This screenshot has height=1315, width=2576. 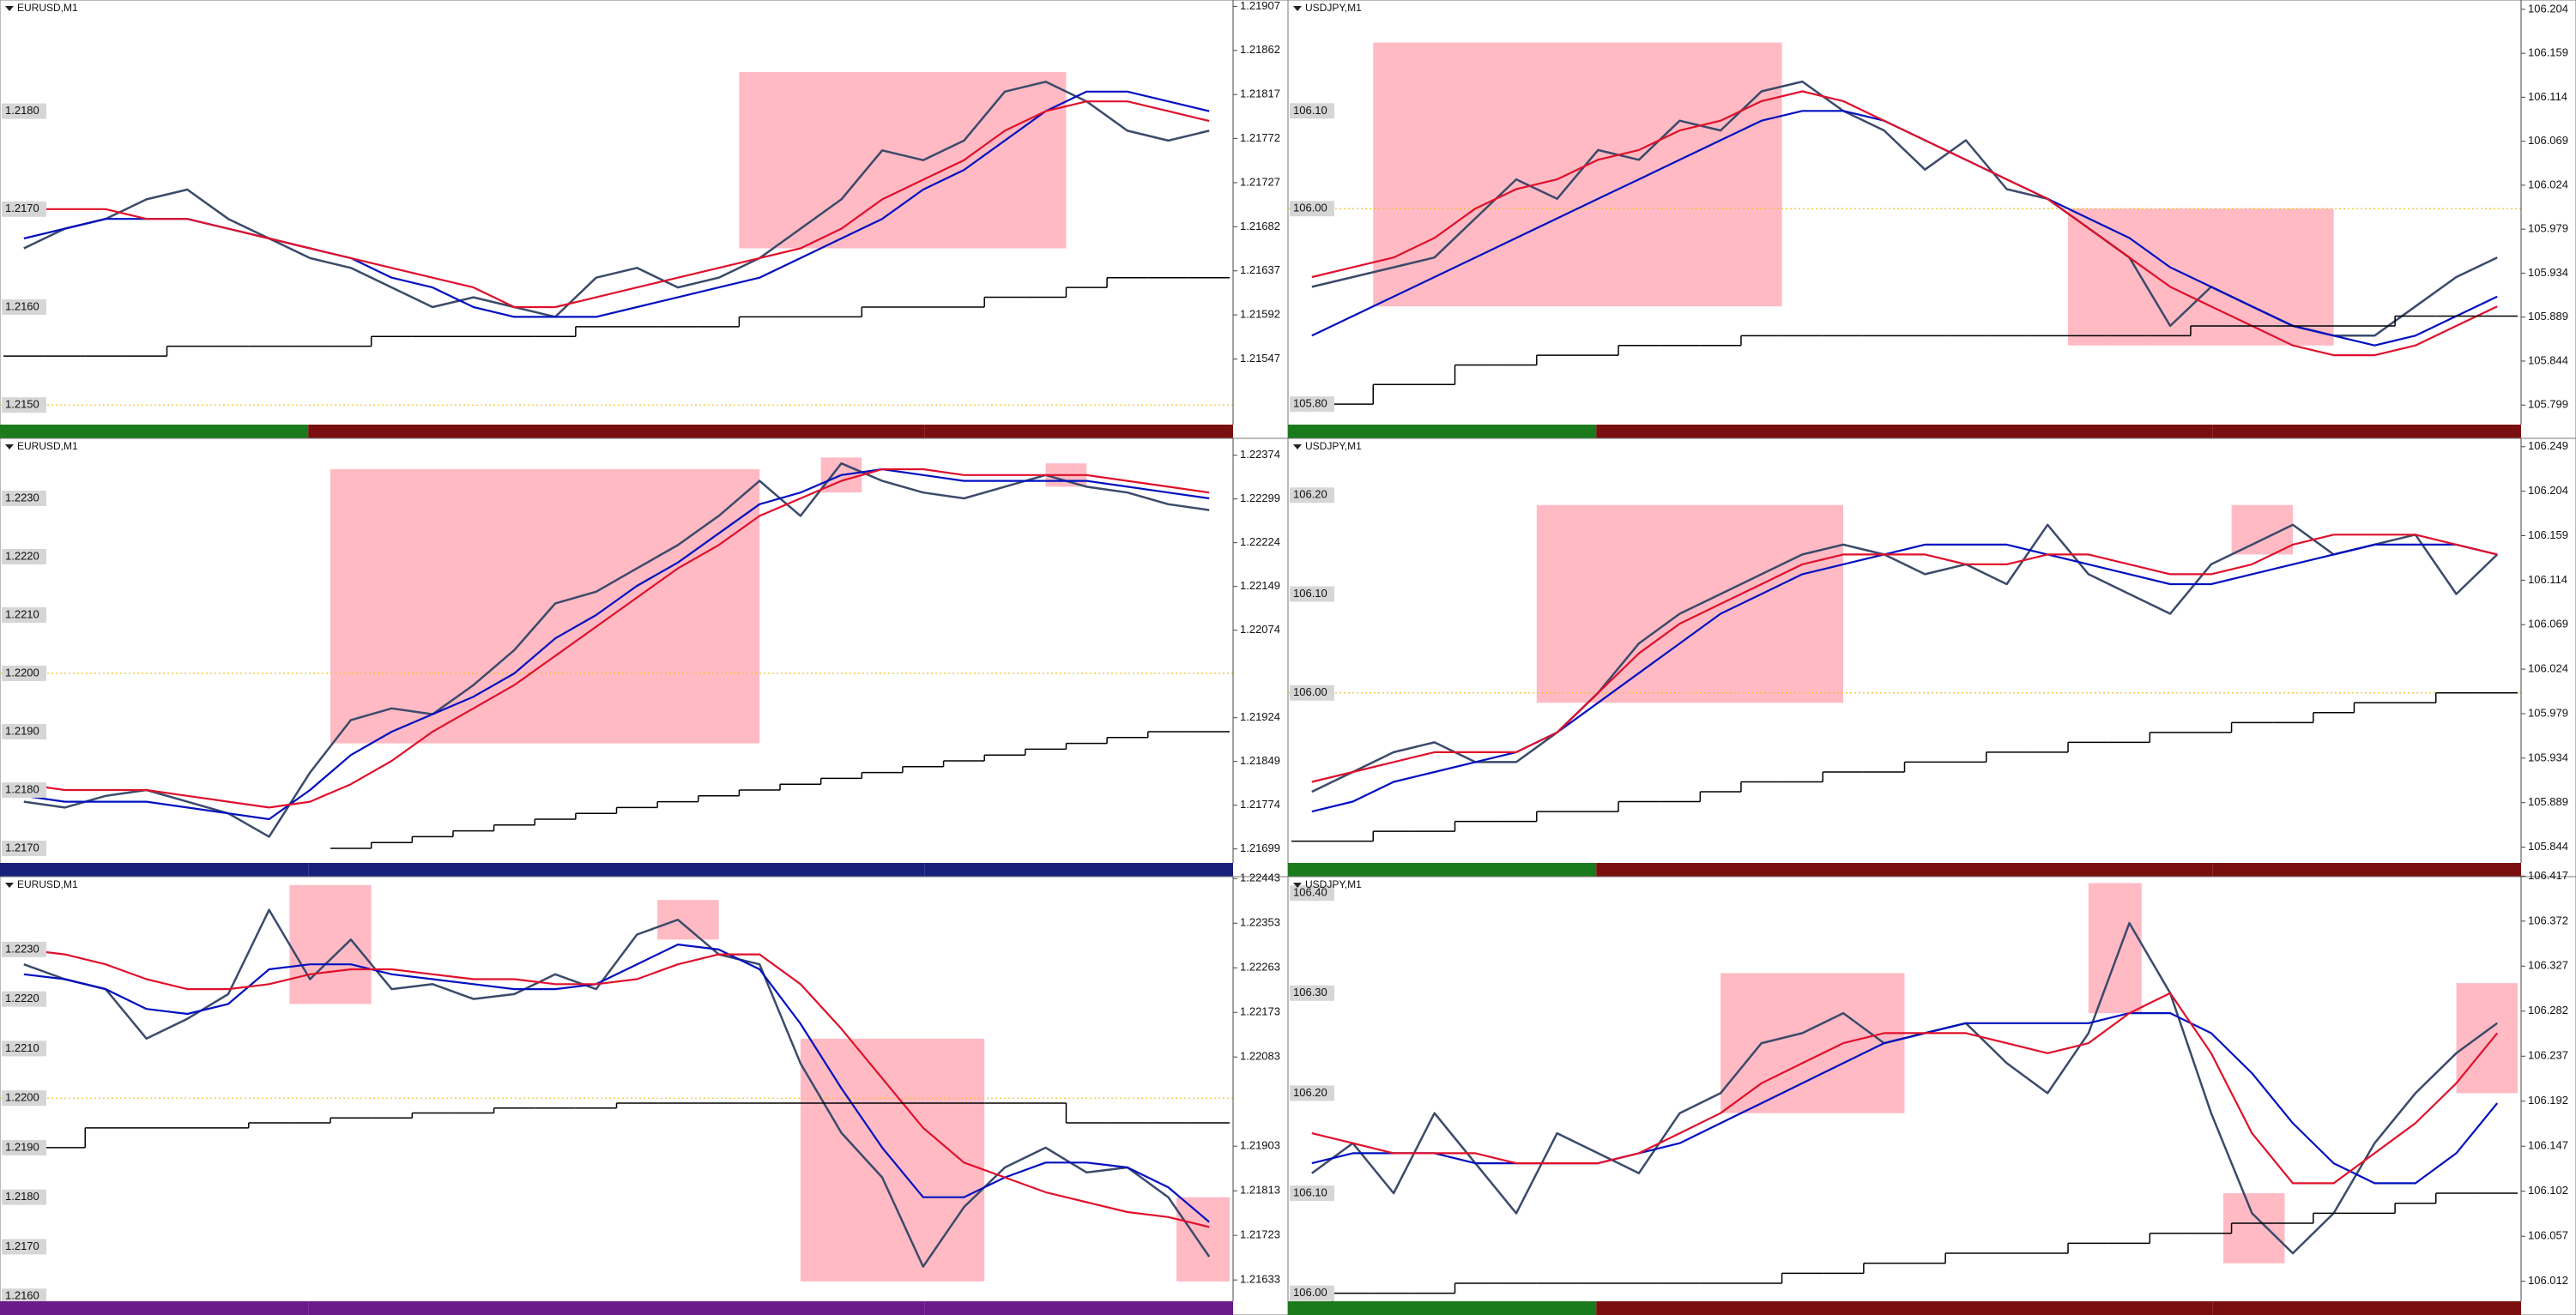 What do you see at coordinates (2548, 534) in the screenshot?
I see `y-tick-label: 106.159` at bounding box center [2548, 534].